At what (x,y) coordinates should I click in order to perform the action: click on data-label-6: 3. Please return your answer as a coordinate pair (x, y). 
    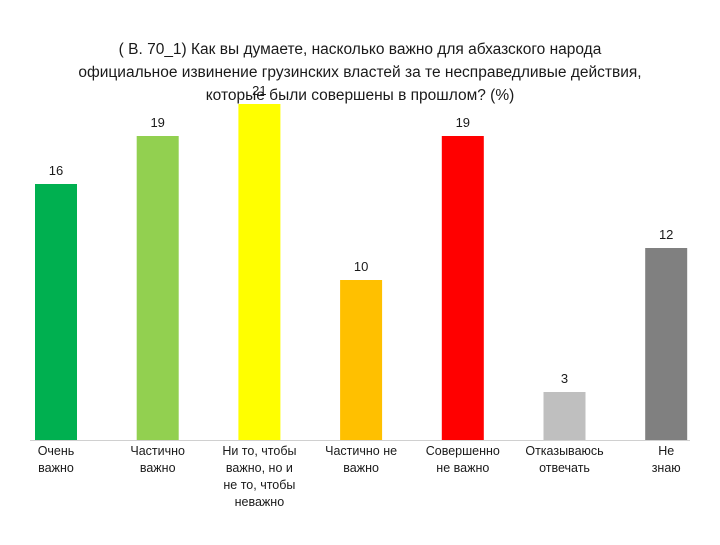
    Looking at the image, I should click on (564, 378).